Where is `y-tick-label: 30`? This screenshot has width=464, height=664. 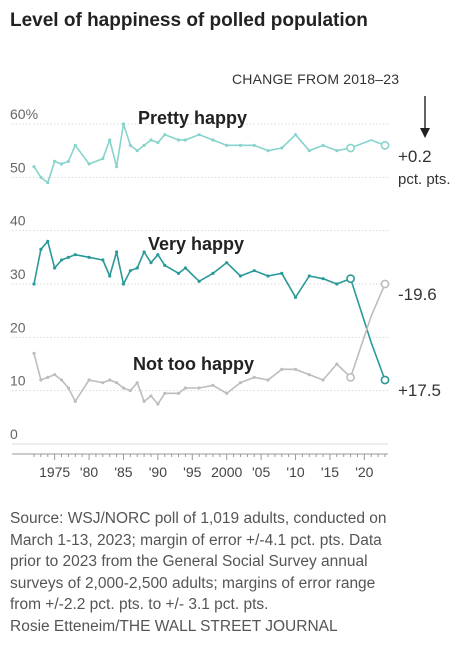
y-tick-label: 30 is located at coordinates (18, 274).